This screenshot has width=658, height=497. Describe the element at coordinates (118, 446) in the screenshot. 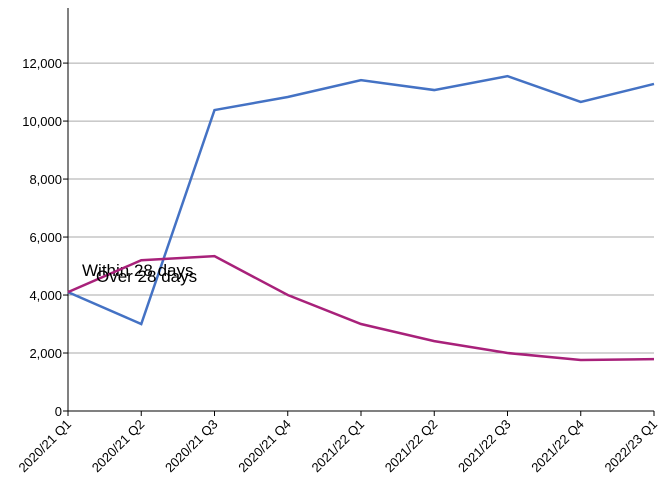

I see `x-tick-label: 2020/21 Q2` at that location.